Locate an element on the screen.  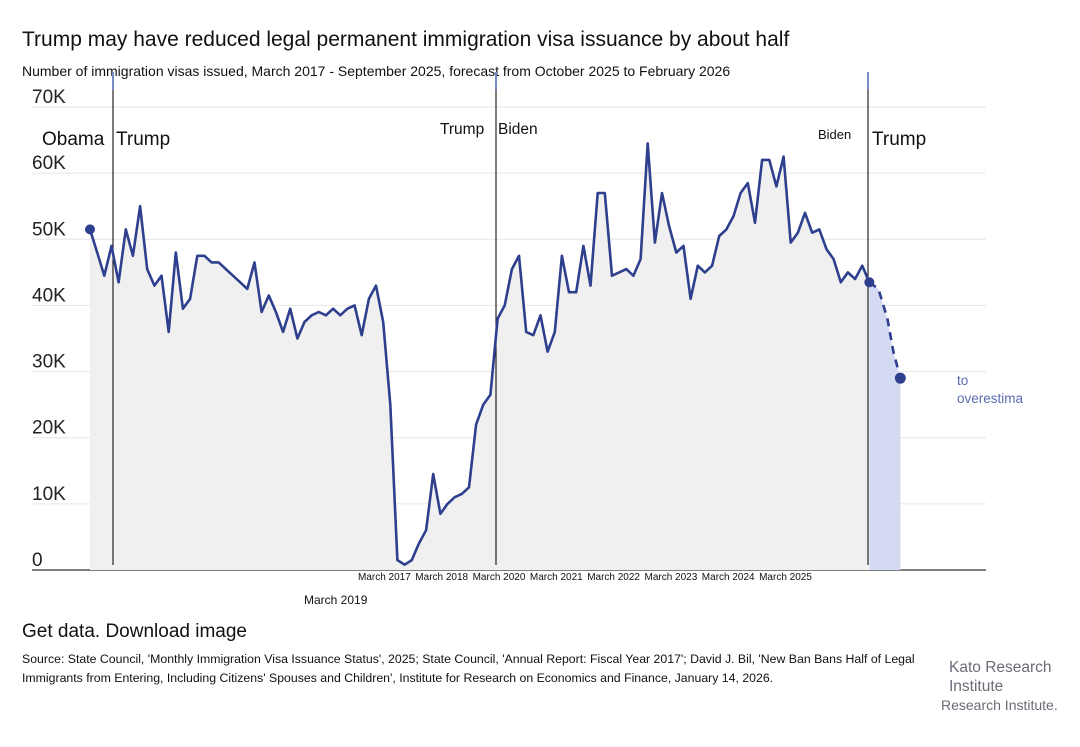
x-tick-label: March 2024 is located at coordinates (728, 577).